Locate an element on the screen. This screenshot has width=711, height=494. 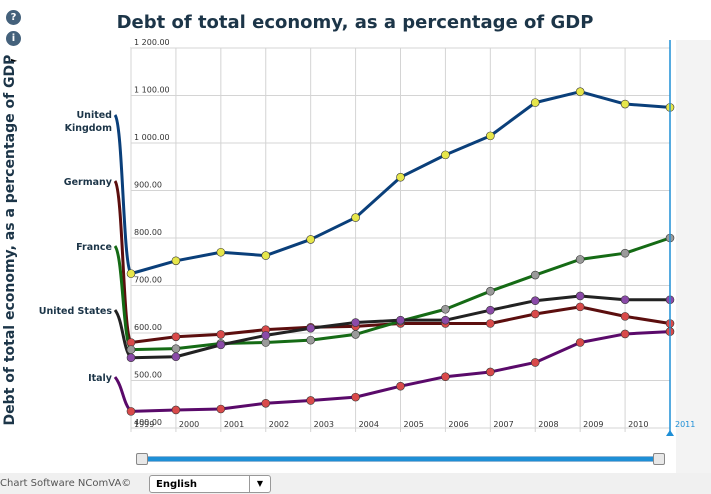
x-tick-label: 2000 is located at coordinates (189, 424).